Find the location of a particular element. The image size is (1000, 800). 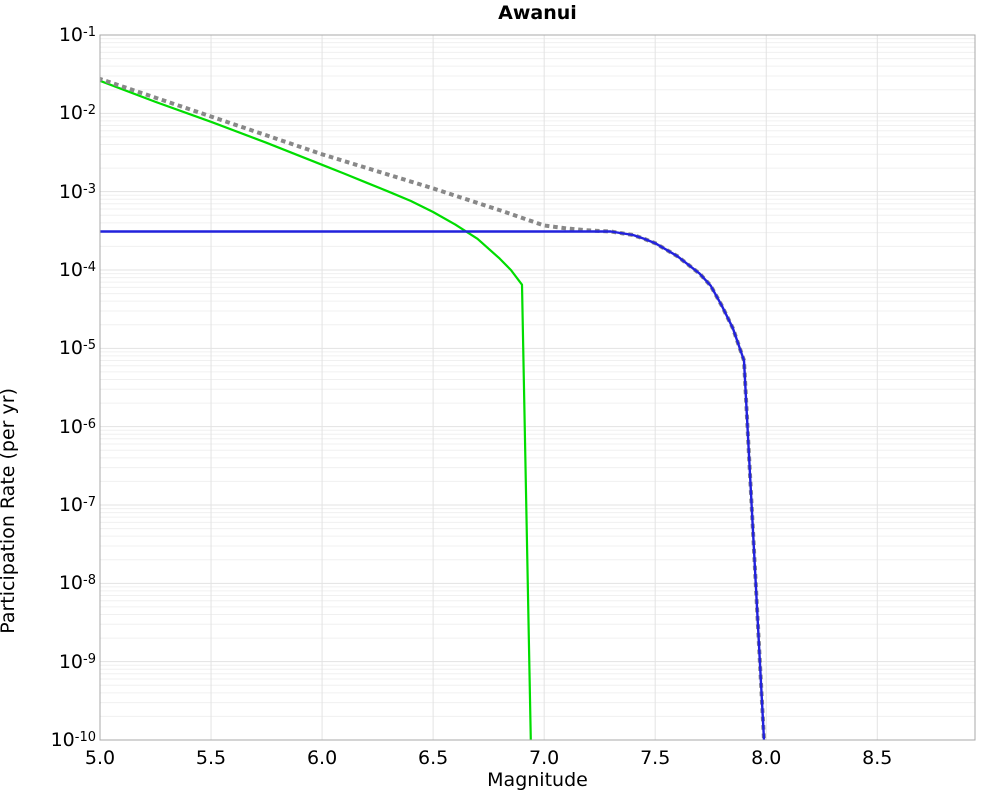

x-tick-label: 5.5 is located at coordinates (211, 758).